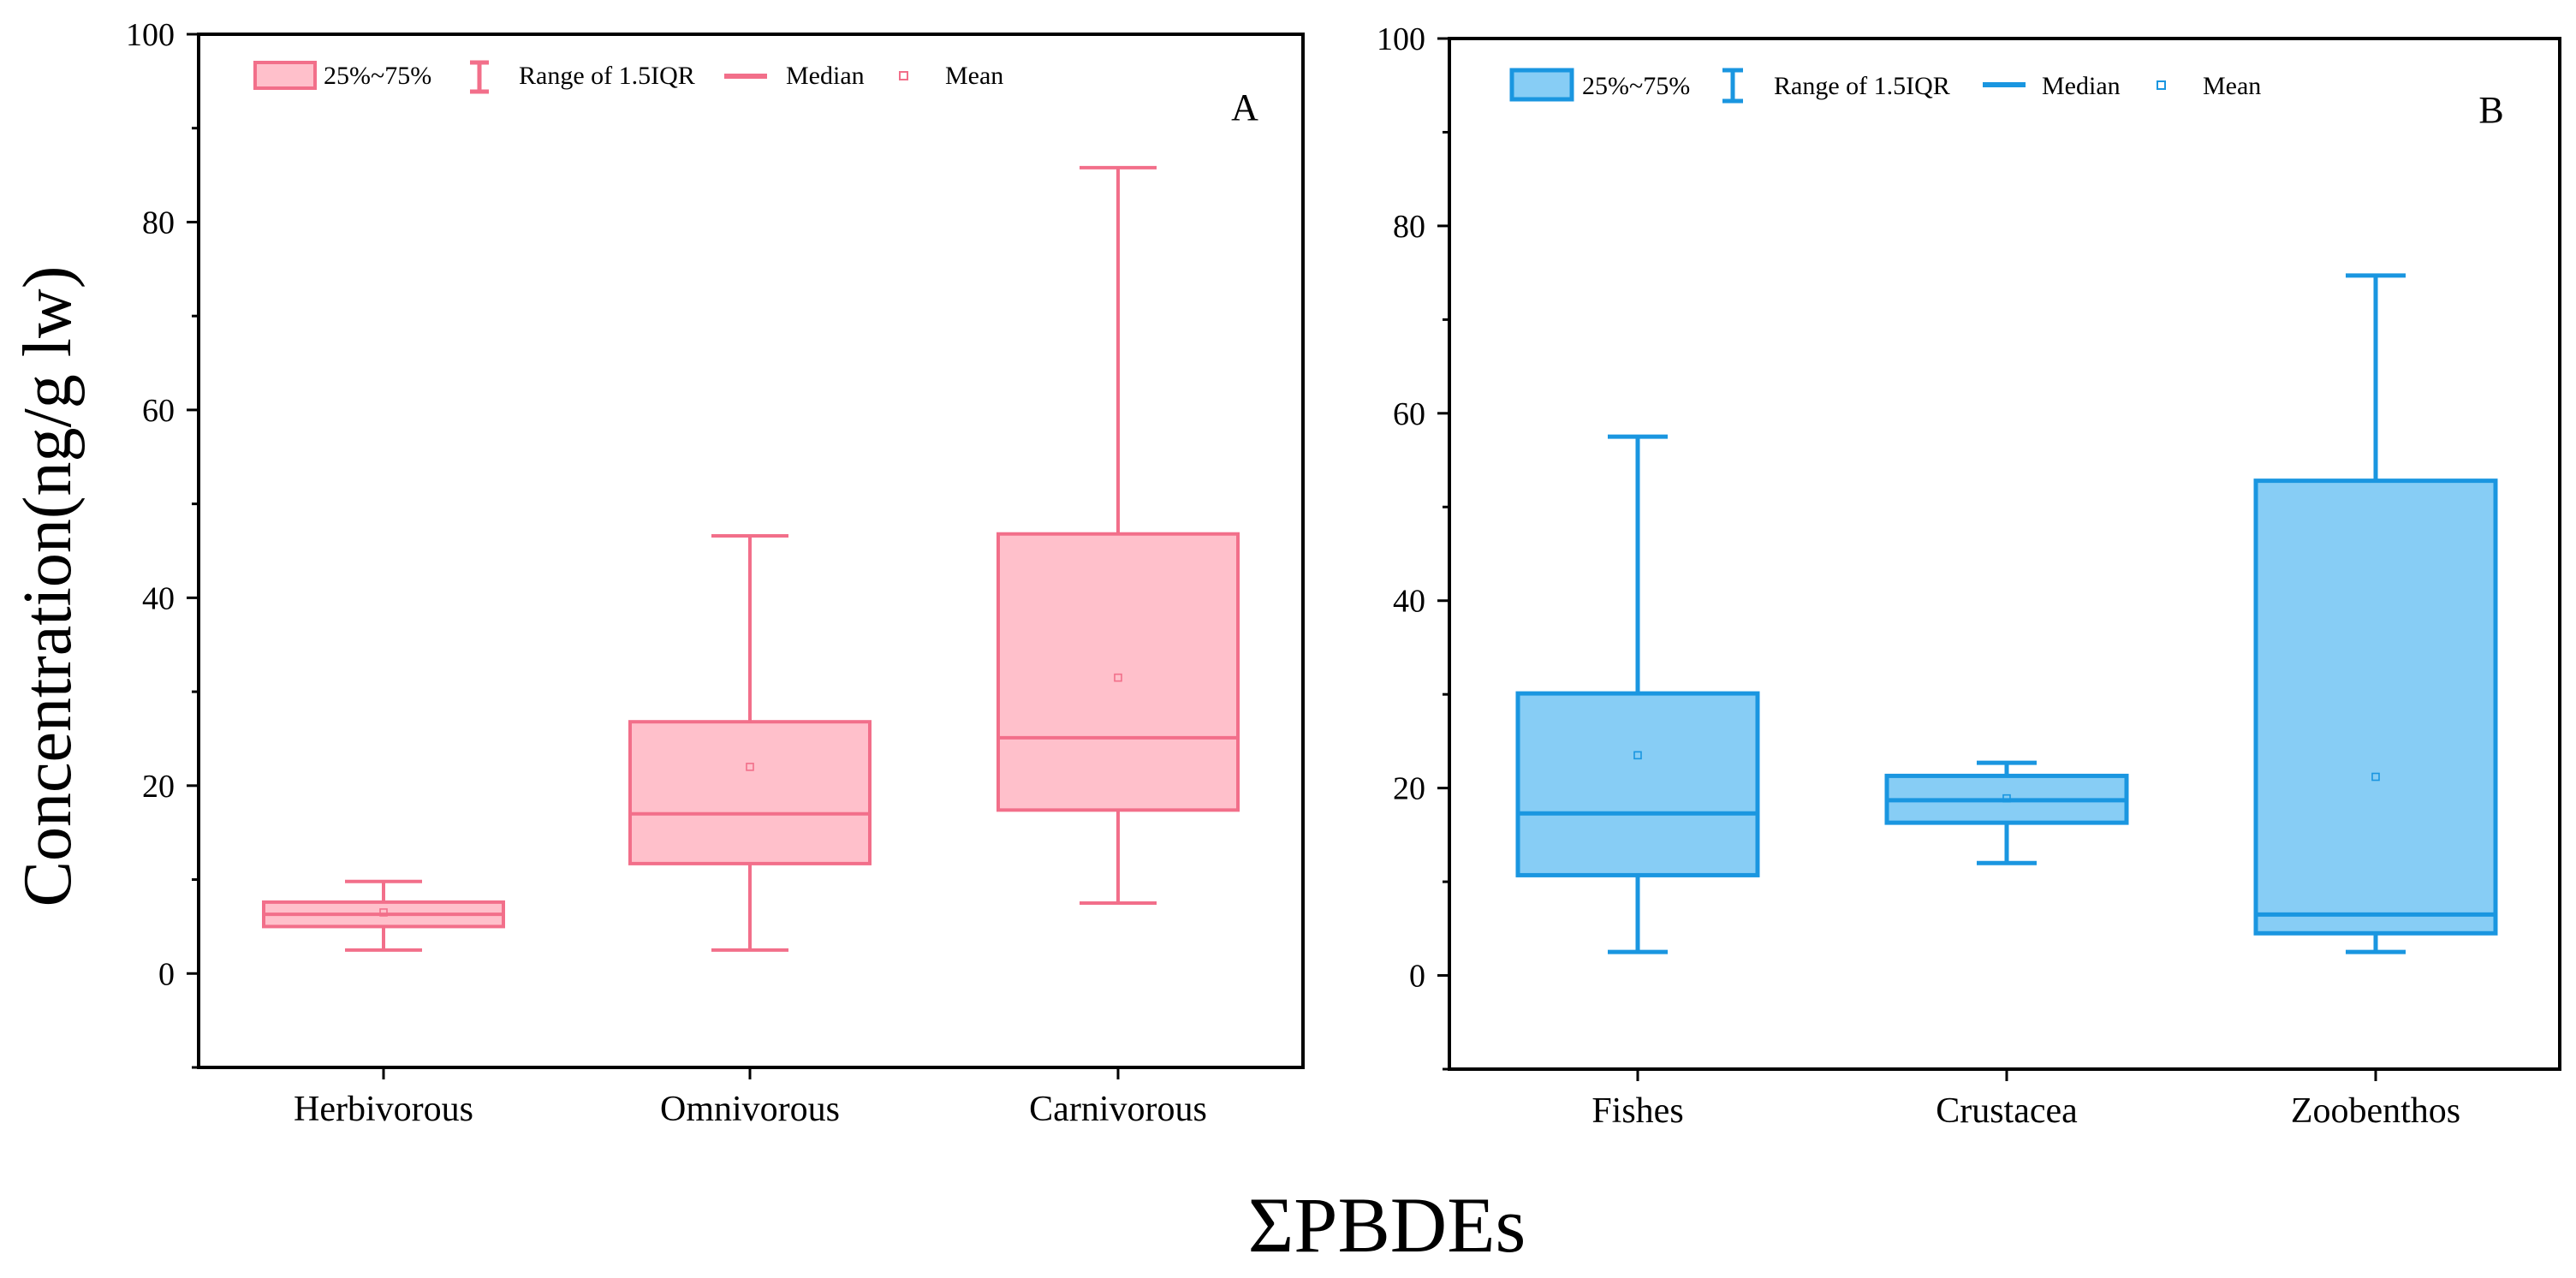 The height and width of the screenshot is (1278, 2576). I want to click on box-omnivorous, so click(750, 743).